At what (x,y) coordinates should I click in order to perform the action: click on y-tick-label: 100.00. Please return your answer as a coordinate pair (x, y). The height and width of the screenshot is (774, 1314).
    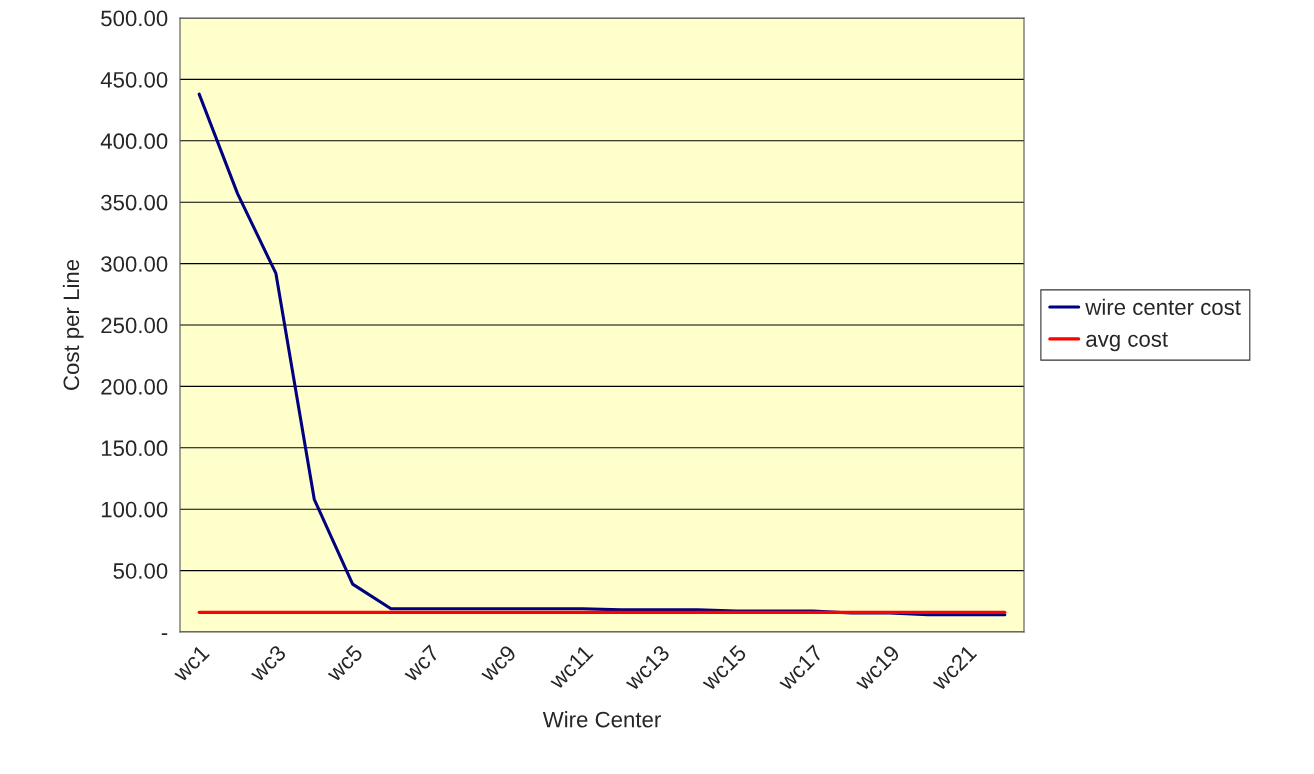
    Looking at the image, I should click on (134, 509).